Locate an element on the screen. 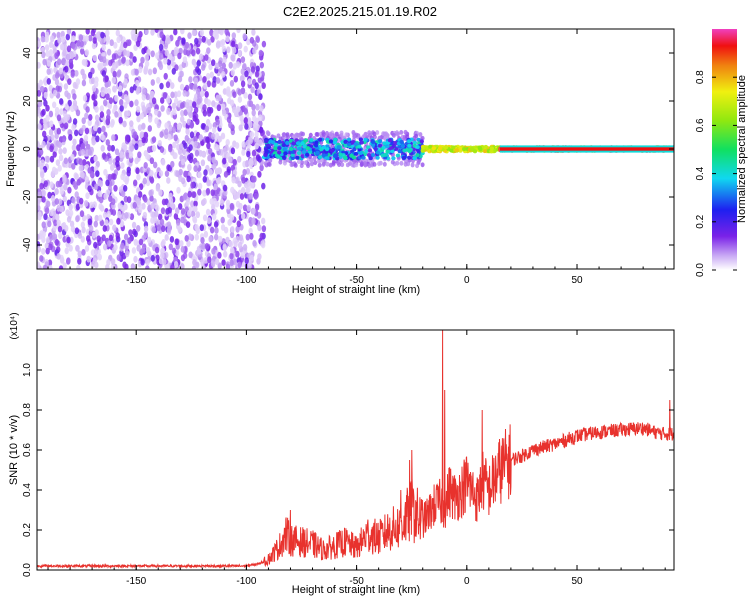 This screenshot has width=750, height=600. snr-multiplier: (x10⁴) is located at coordinates (14, 325).